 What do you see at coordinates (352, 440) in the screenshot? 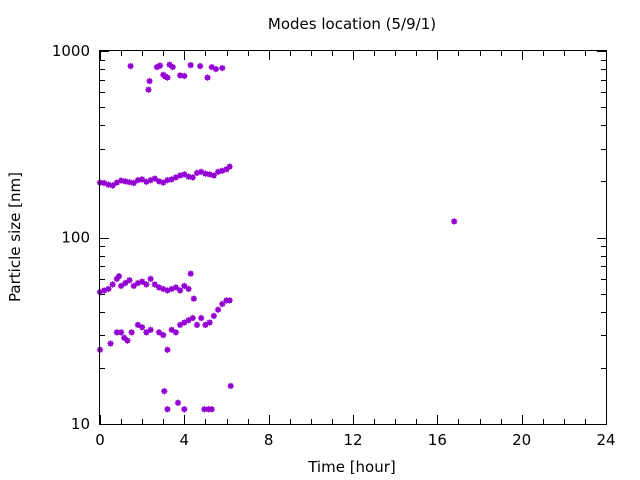
I see `x-tick-label: 12` at bounding box center [352, 440].